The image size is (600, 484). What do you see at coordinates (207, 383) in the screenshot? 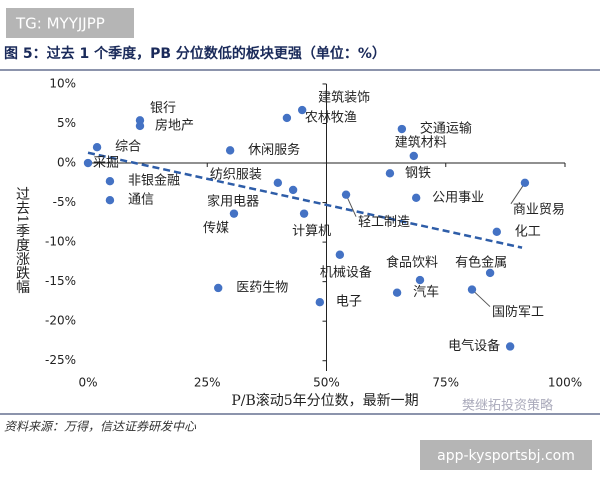
I see `x-tick-label: 25%` at bounding box center [207, 383].